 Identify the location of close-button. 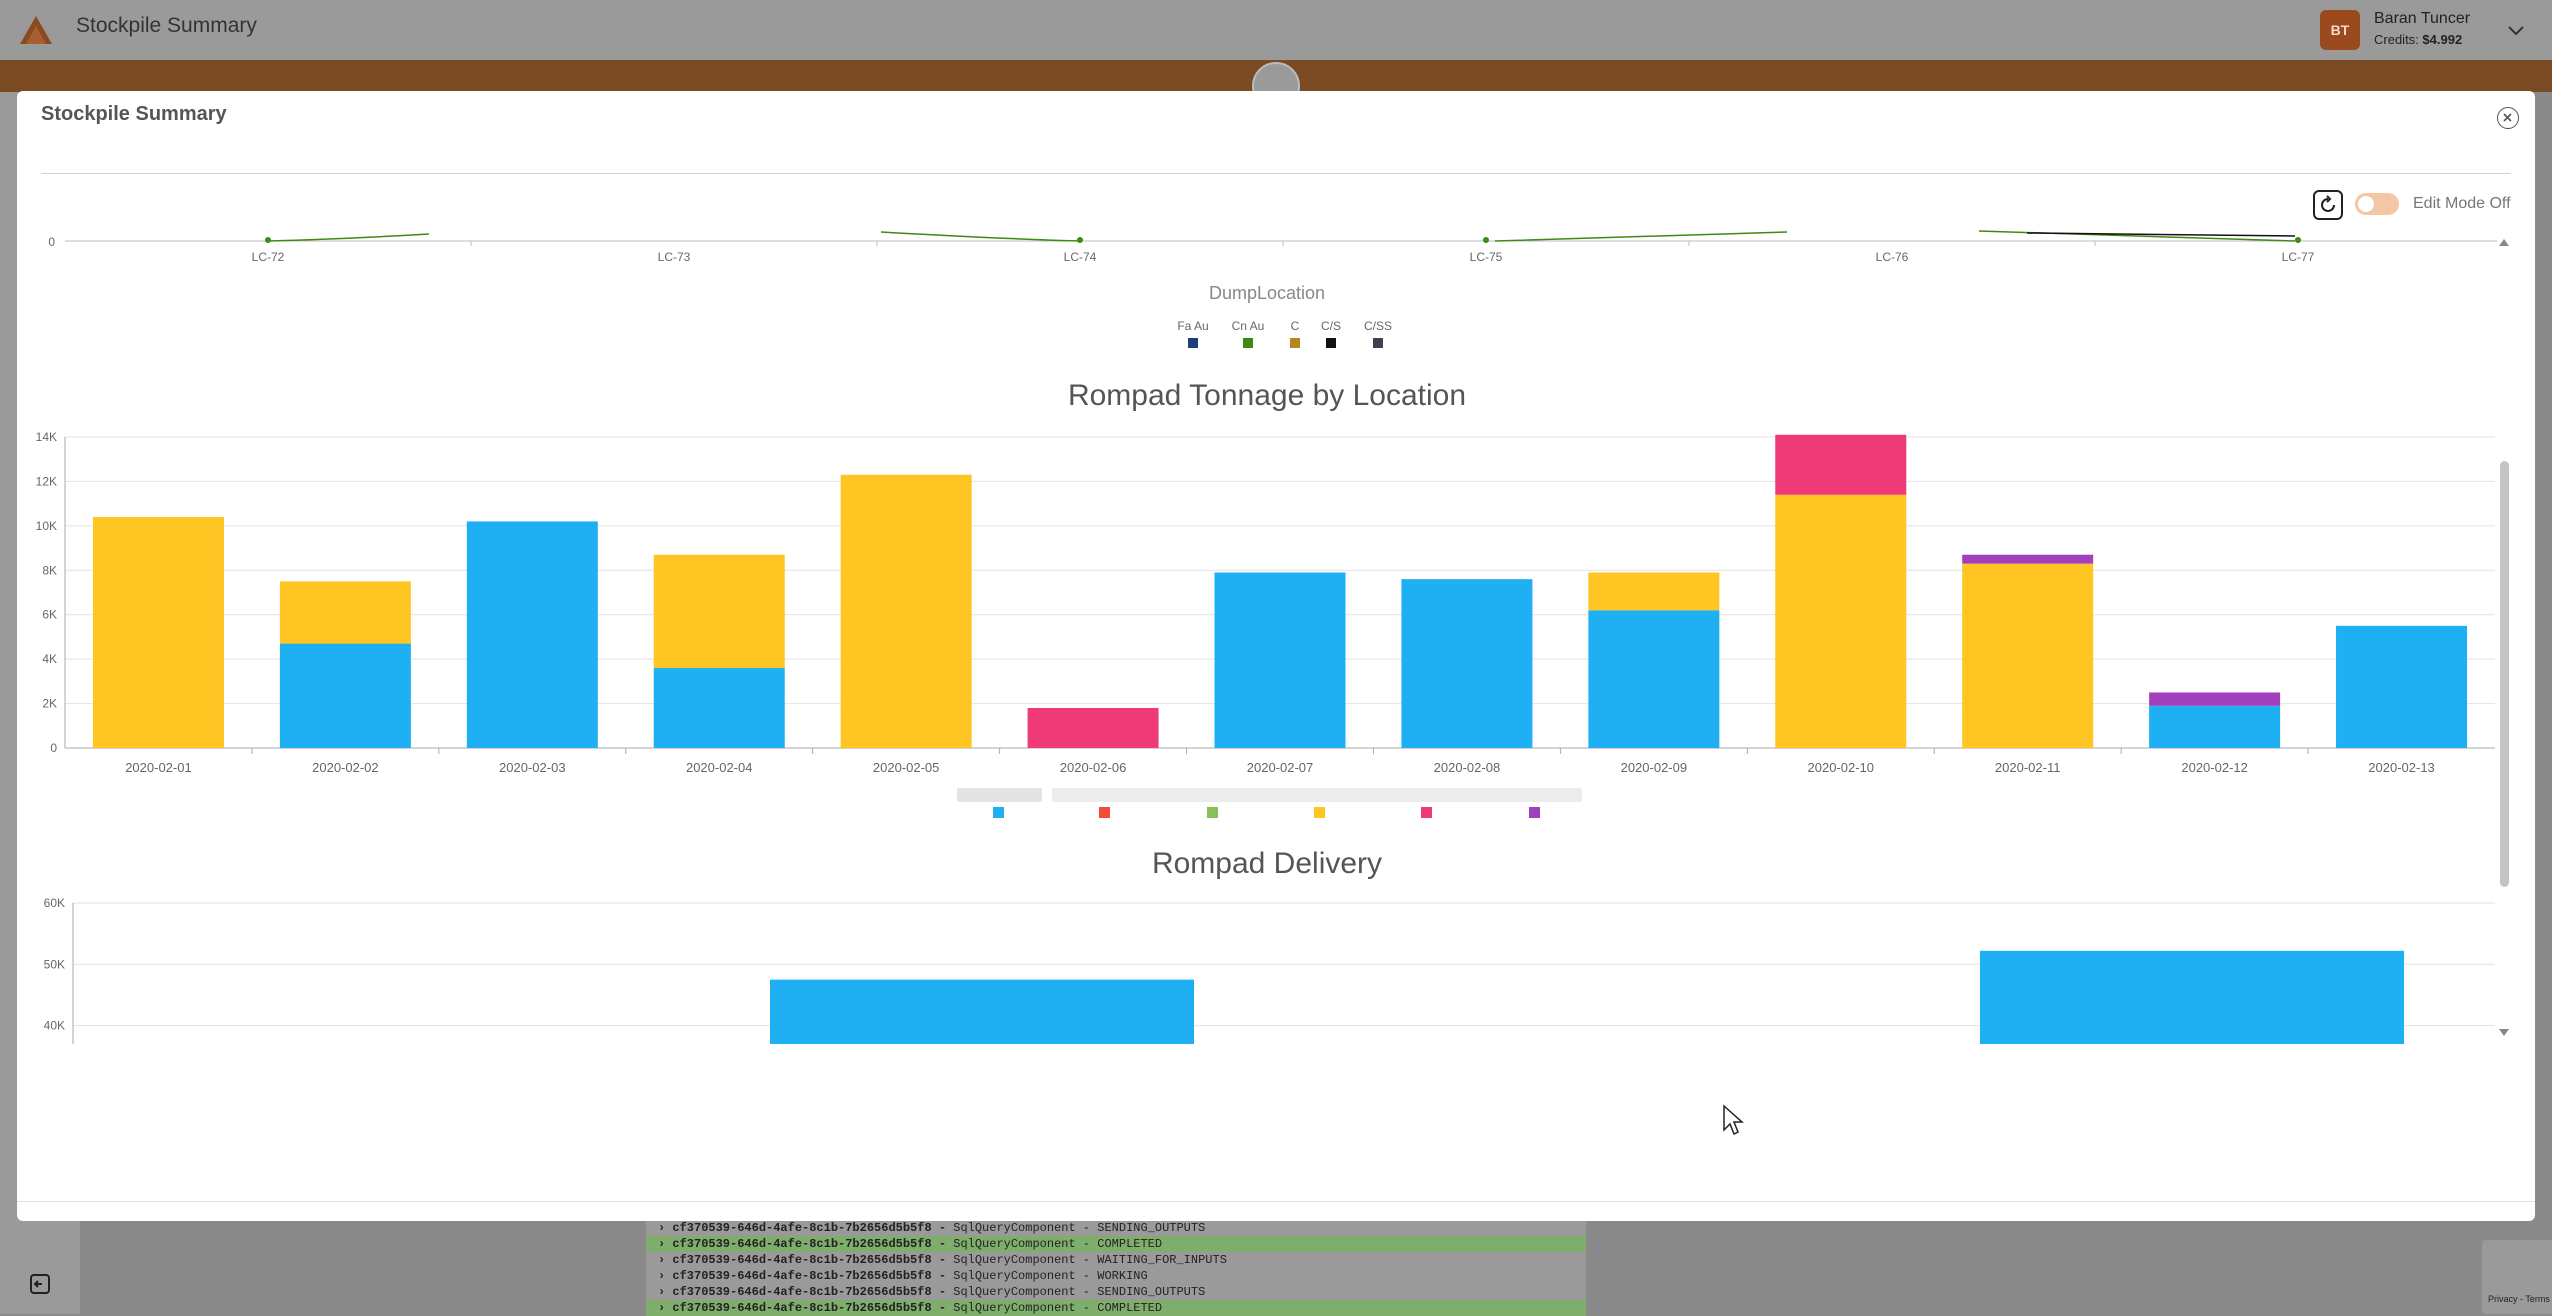
(2508, 118).